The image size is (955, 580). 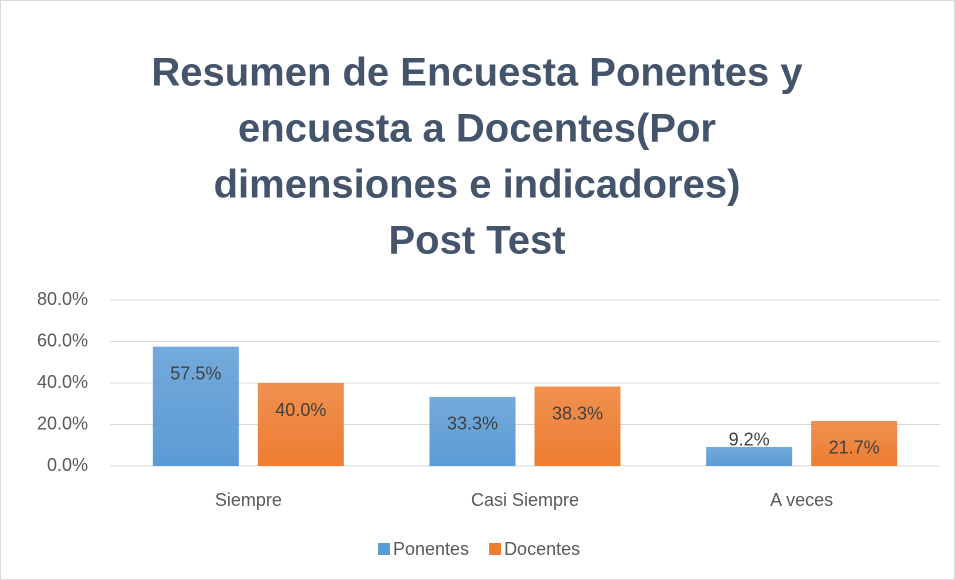 What do you see at coordinates (542, 549) in the screenshot?
I see `legend-label: Docentes` at bounding box center [542, 549].